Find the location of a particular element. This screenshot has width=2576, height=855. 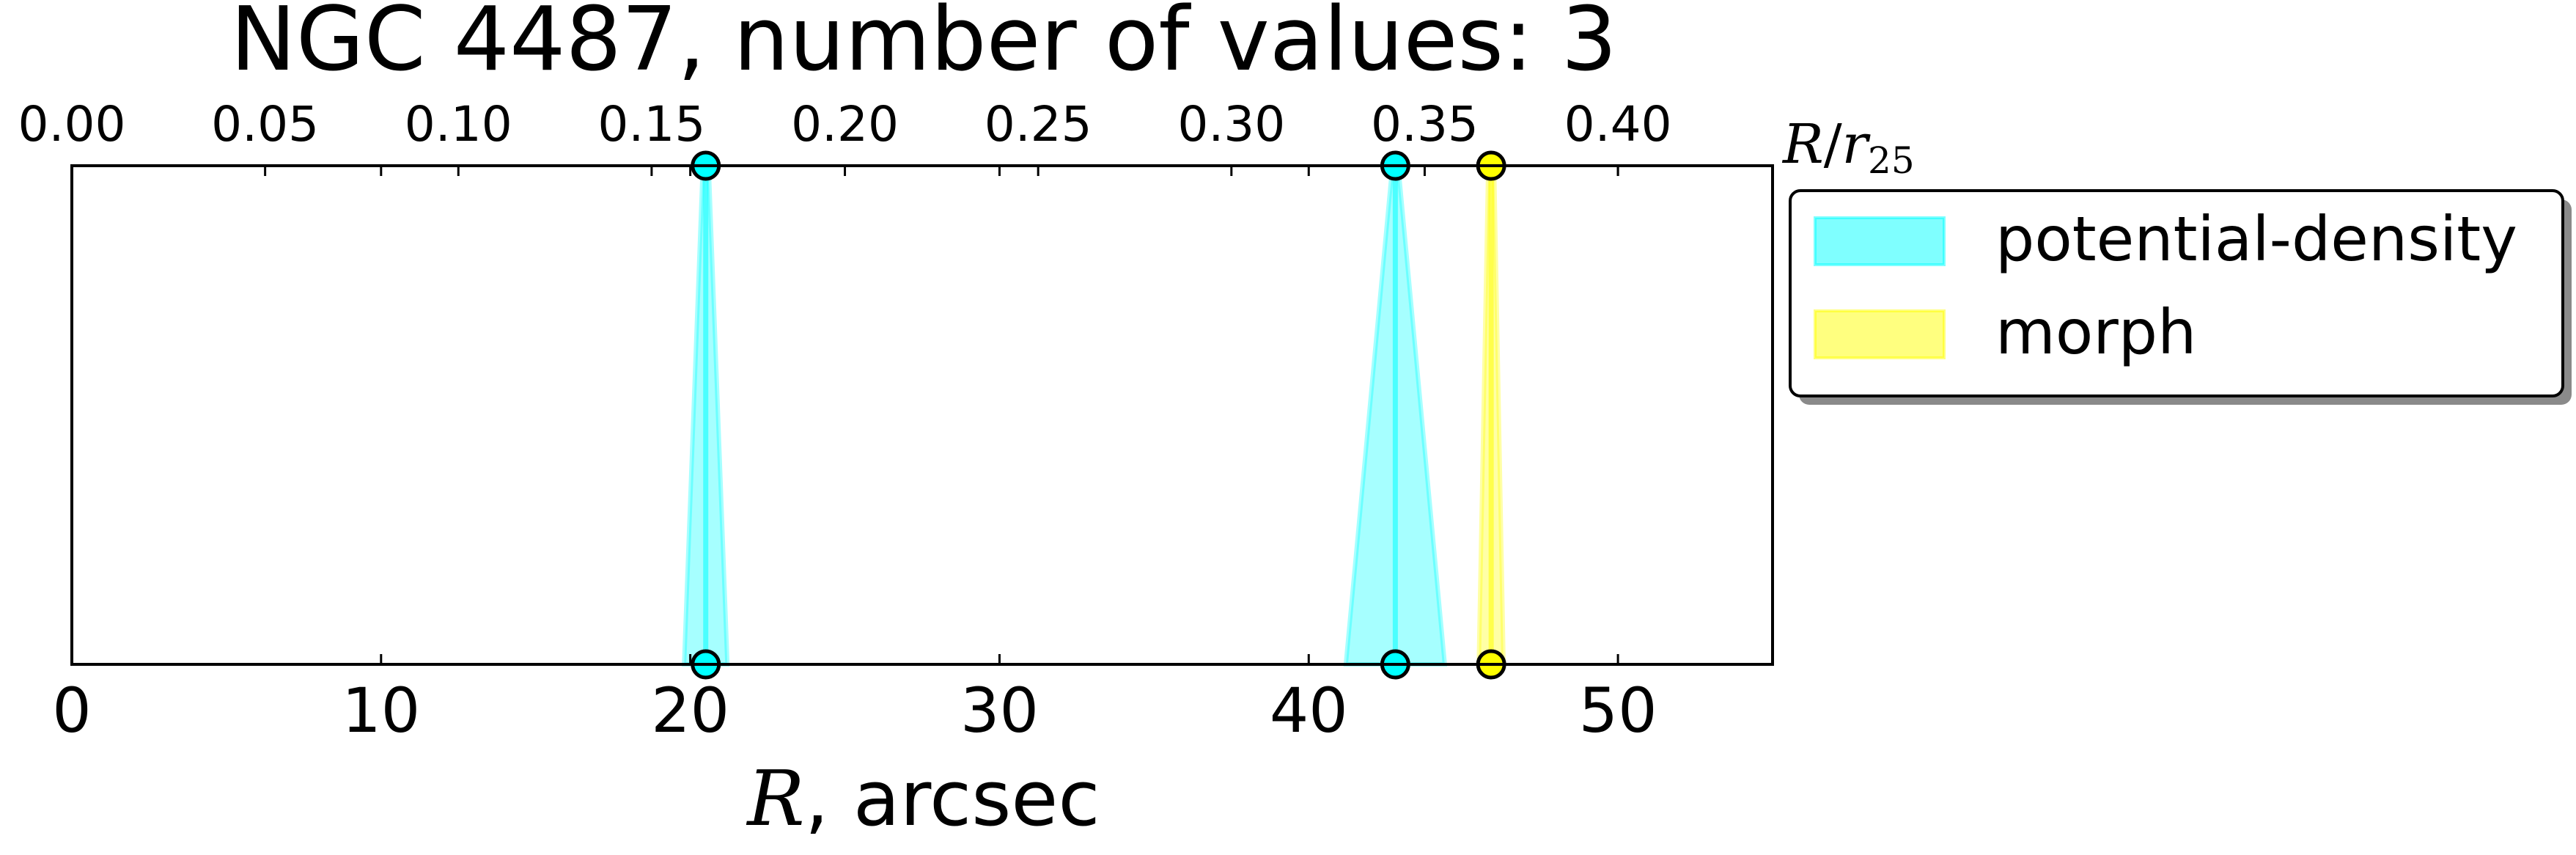

top-tick-label-4: 0.20 is located at coordinates (845, 124).